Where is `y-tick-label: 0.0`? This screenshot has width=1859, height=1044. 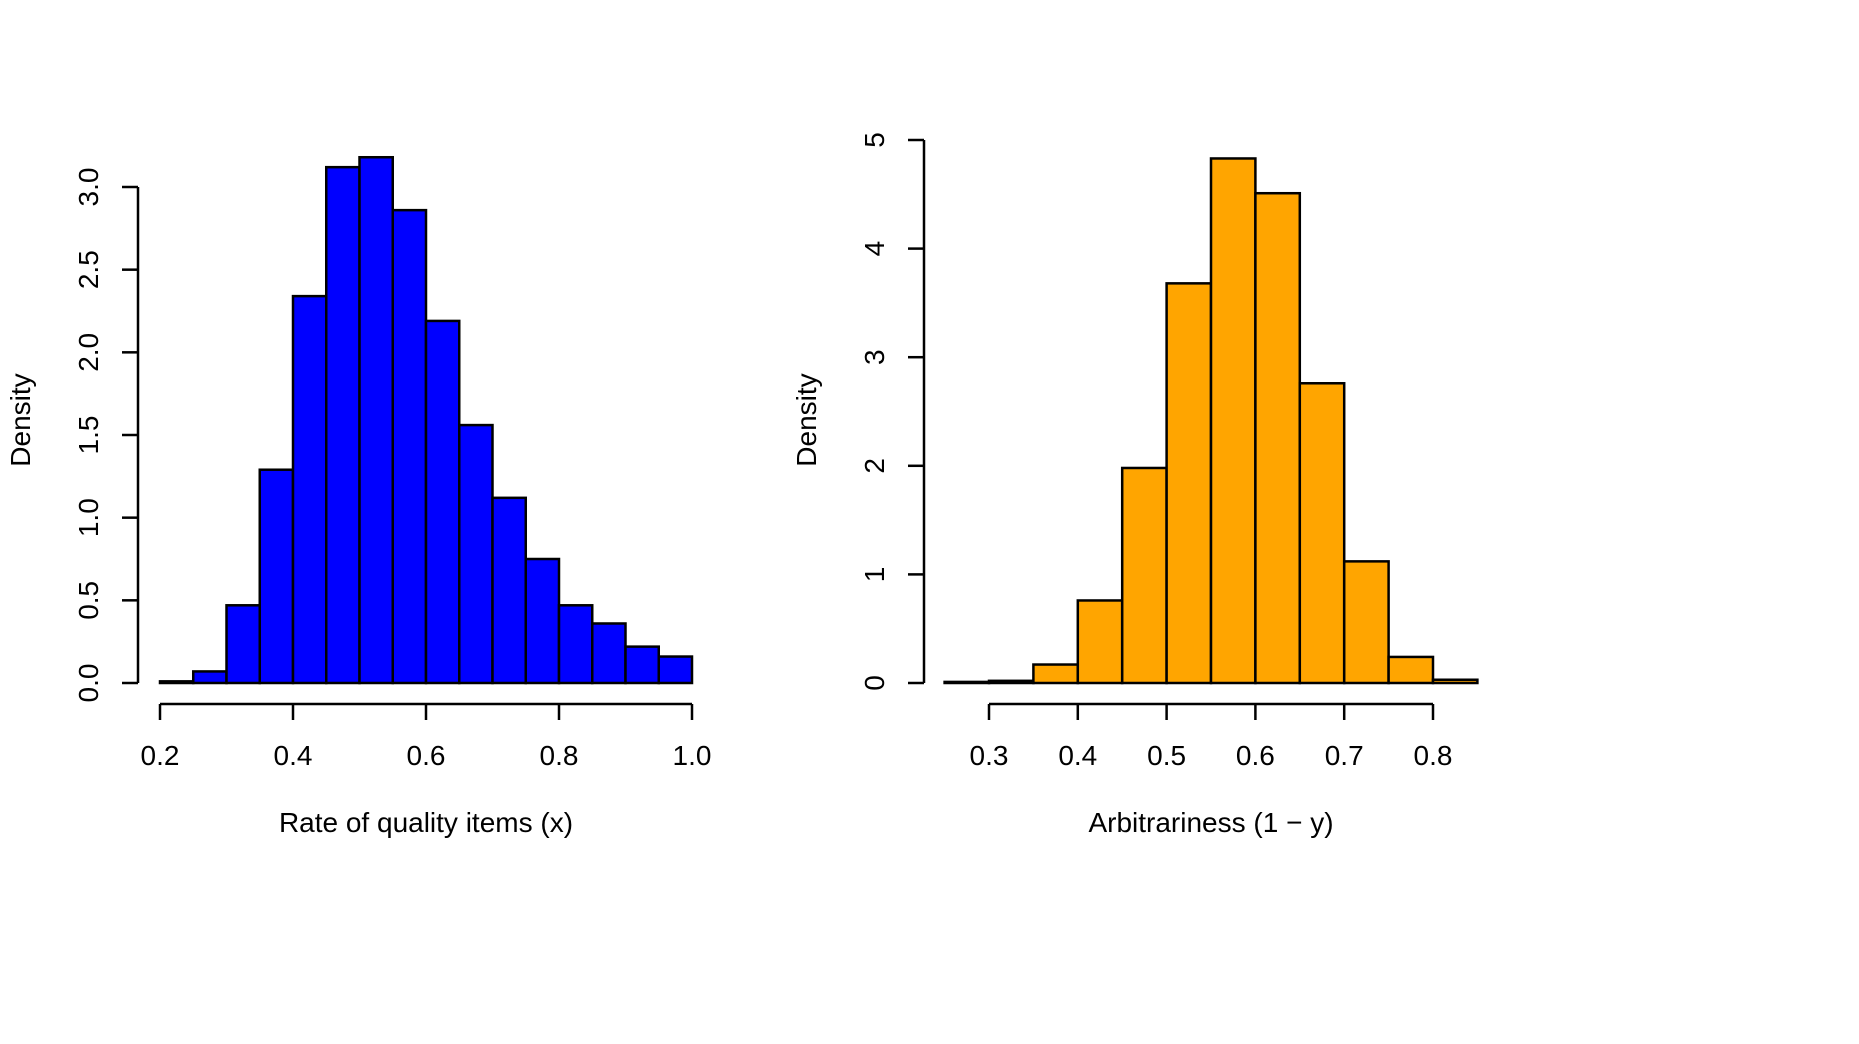 y-tick-label: 0.0 is located at coordinates (88, 683).